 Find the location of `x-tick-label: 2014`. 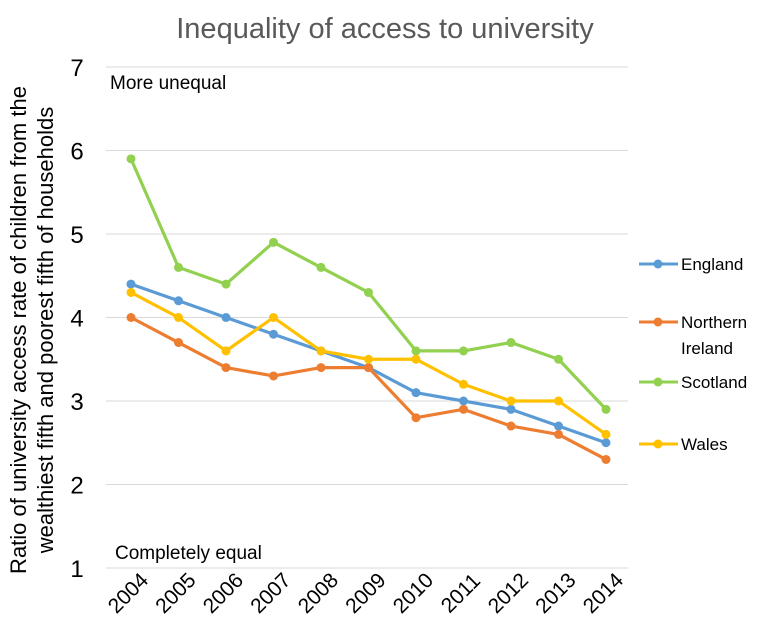

x-tick-label: 2014 is located at coordinates (604, 594).